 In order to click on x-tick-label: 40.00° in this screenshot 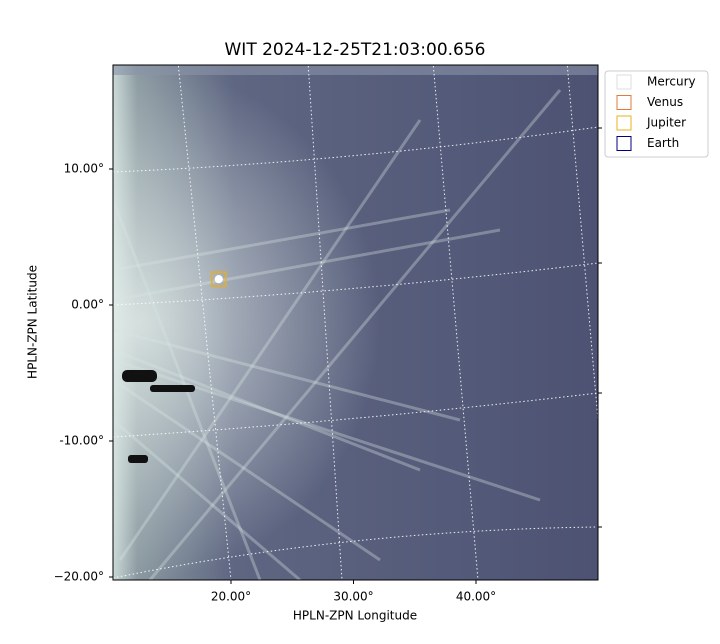, I will do `click(476, 597)`.